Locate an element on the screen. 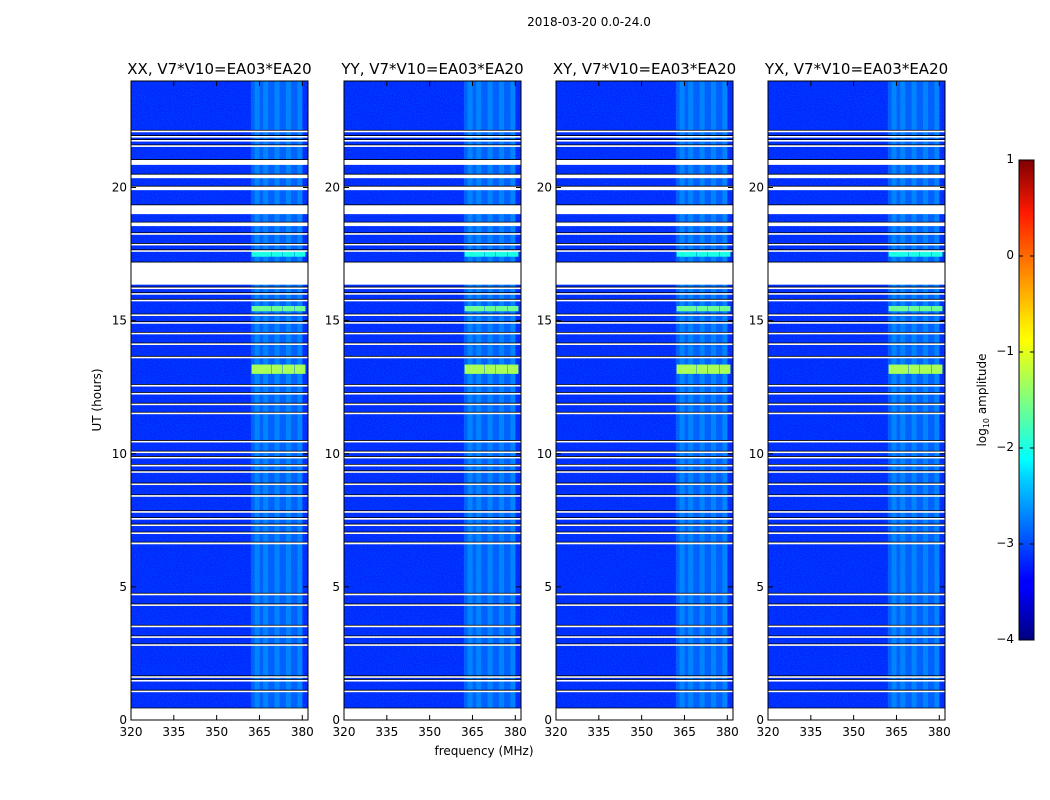 This screenshot has height=800, width=1050. y-tick-label: 10 is located at coordinates (119, 454).